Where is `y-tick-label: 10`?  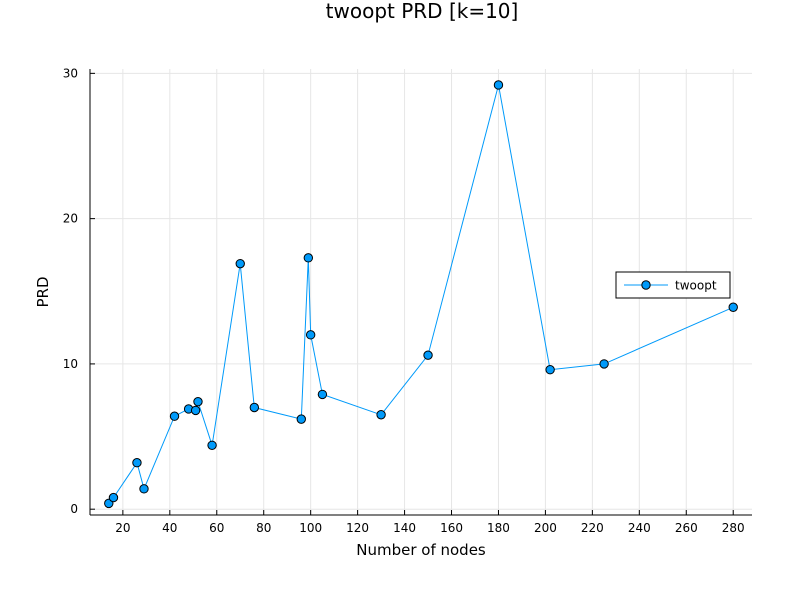 y-tick-label: 10 is located at coordinates (70, 364).